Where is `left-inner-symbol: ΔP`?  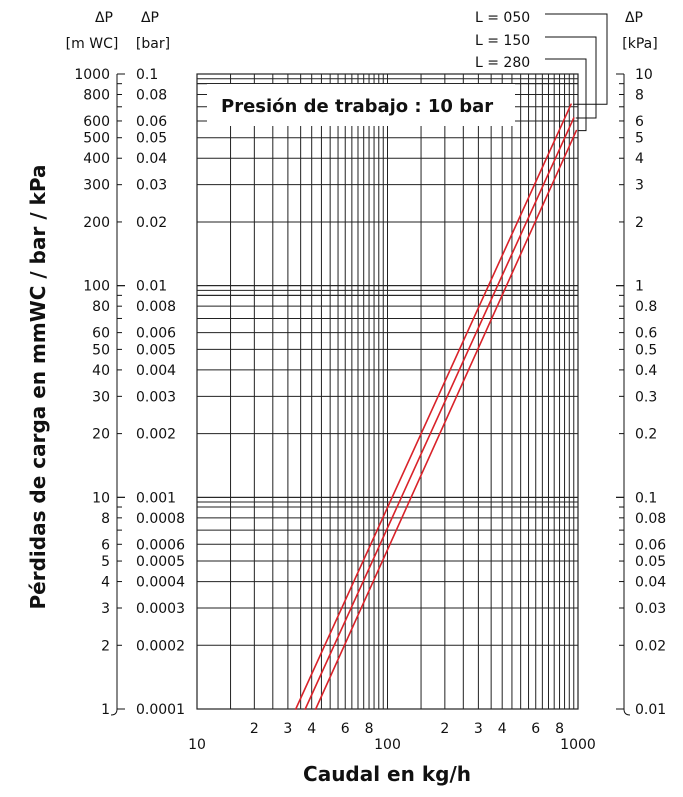
left-inner-symbol: ΔP is located at coordinates (150, 18).